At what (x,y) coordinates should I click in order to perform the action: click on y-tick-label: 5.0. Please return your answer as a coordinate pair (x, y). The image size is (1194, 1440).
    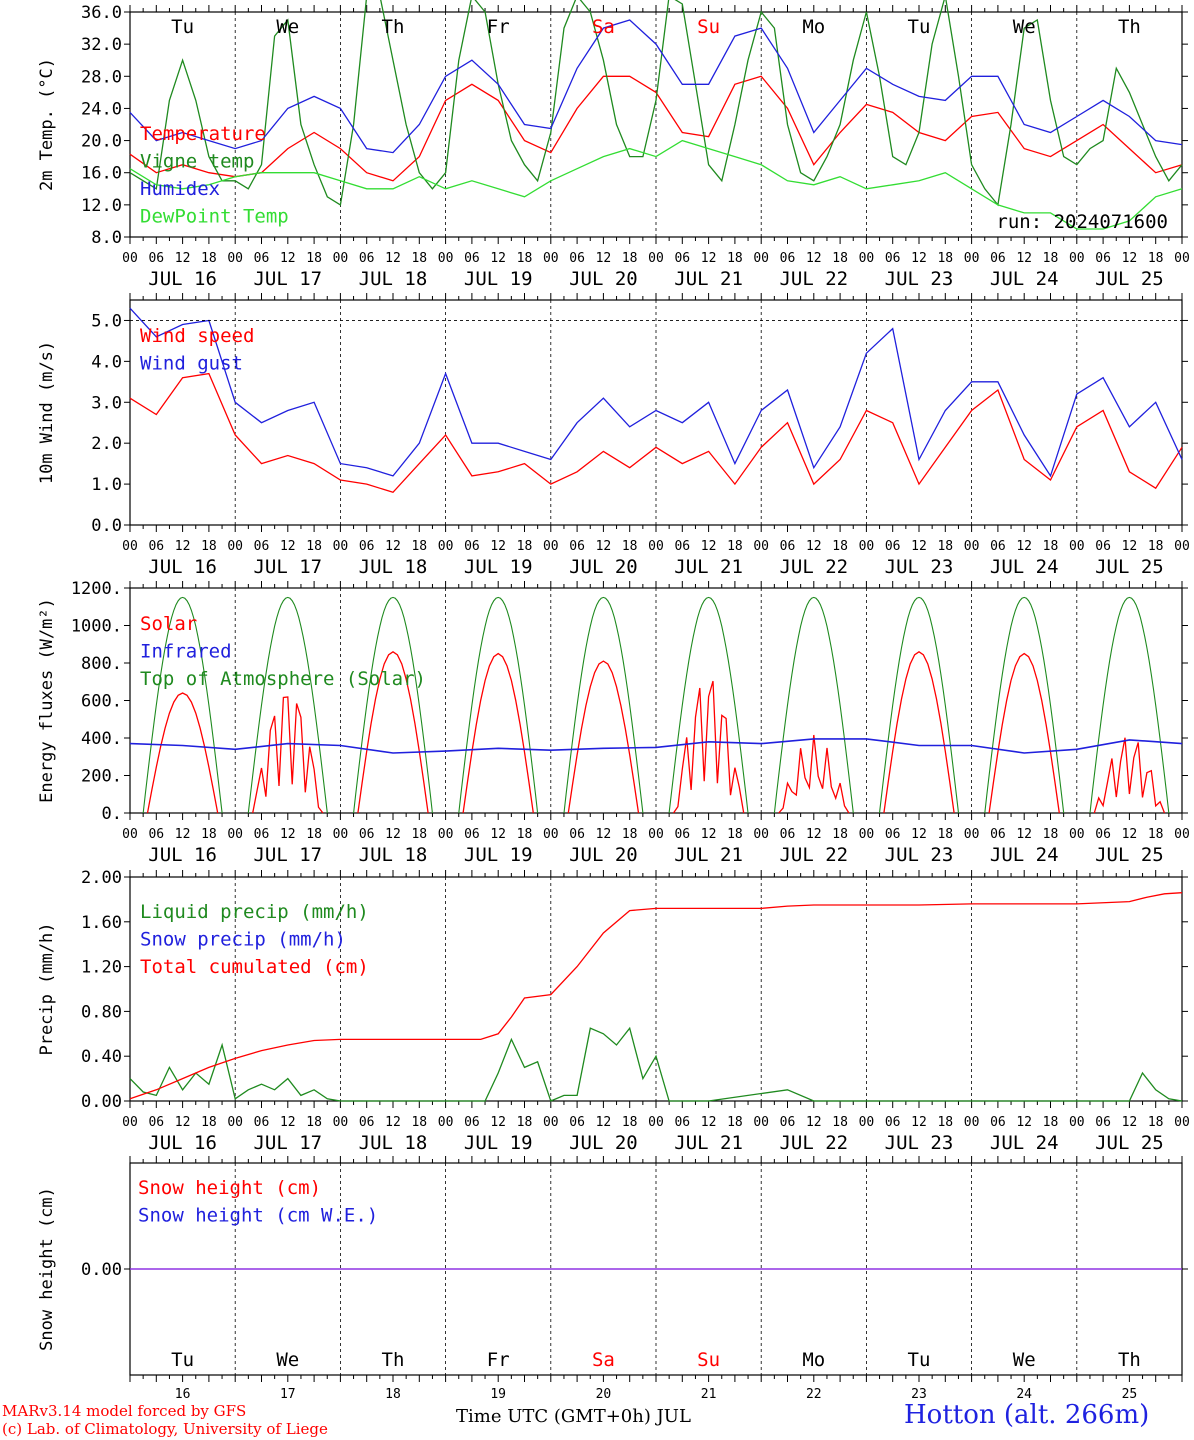
    Looking at the image, I should click on (106, 321).